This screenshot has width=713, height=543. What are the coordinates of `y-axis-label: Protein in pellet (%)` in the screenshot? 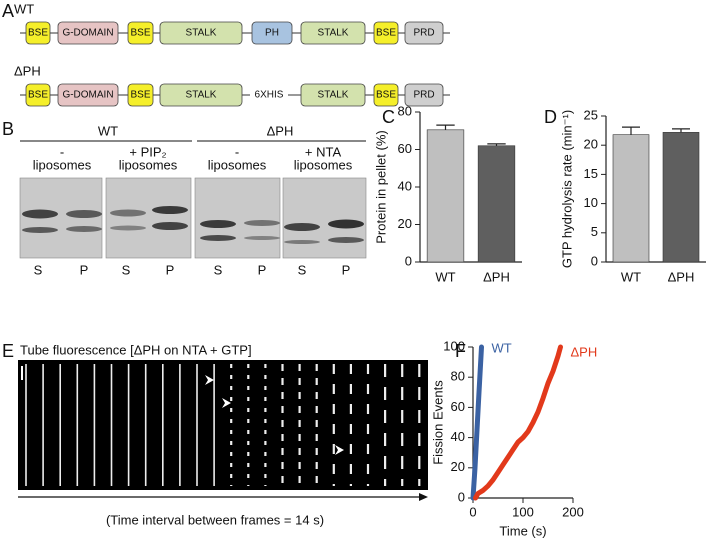 It's located at (380, 186).